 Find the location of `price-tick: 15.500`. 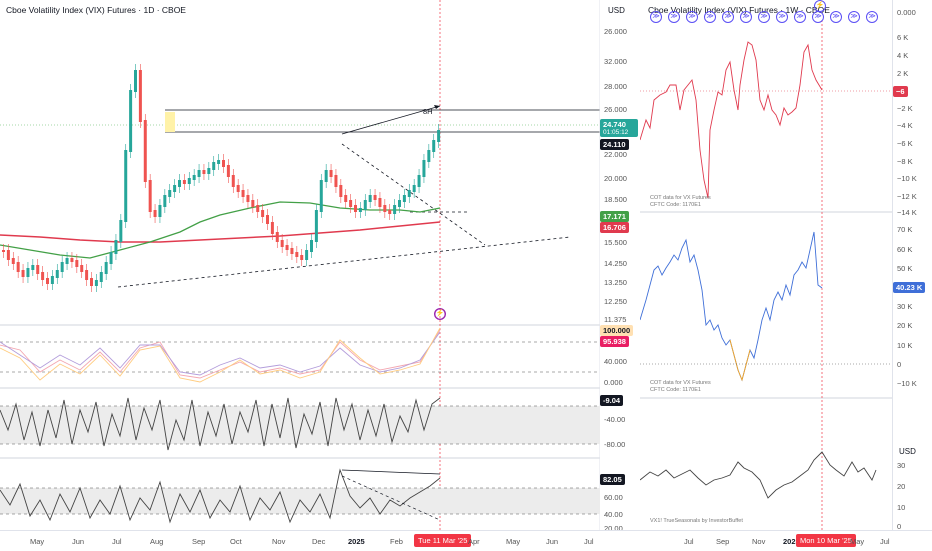

price-tick: 15.500 is located at coordinates (615, 242).